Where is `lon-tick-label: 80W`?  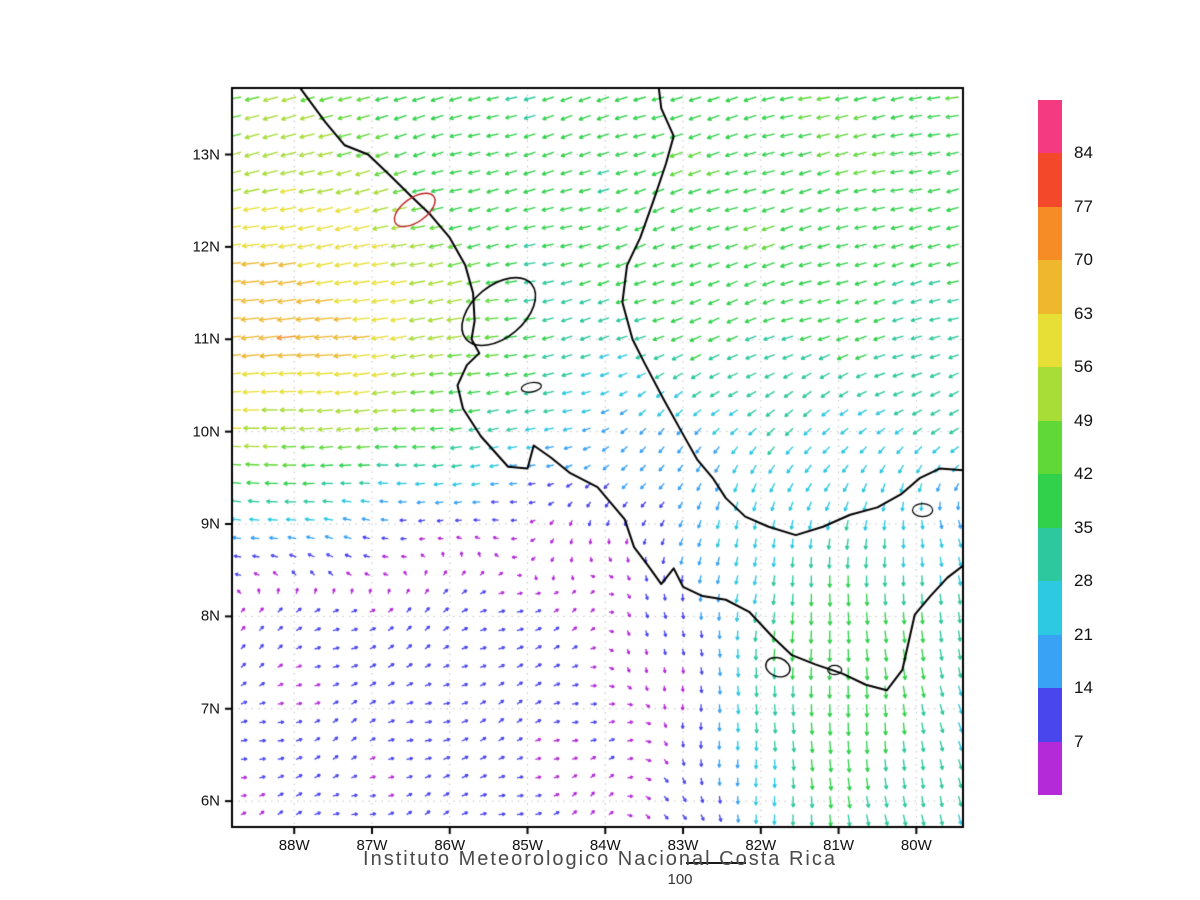 lon-tick-label: 80W is located at coordinates (916, 845).